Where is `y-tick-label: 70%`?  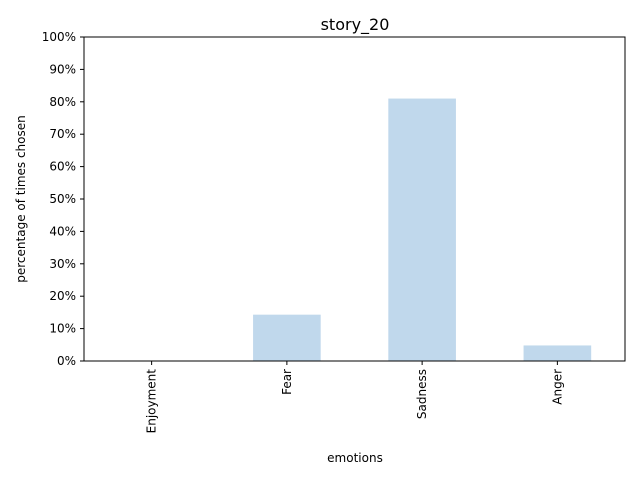 y-tick-label: 70% is located at coordinates (62, 134).